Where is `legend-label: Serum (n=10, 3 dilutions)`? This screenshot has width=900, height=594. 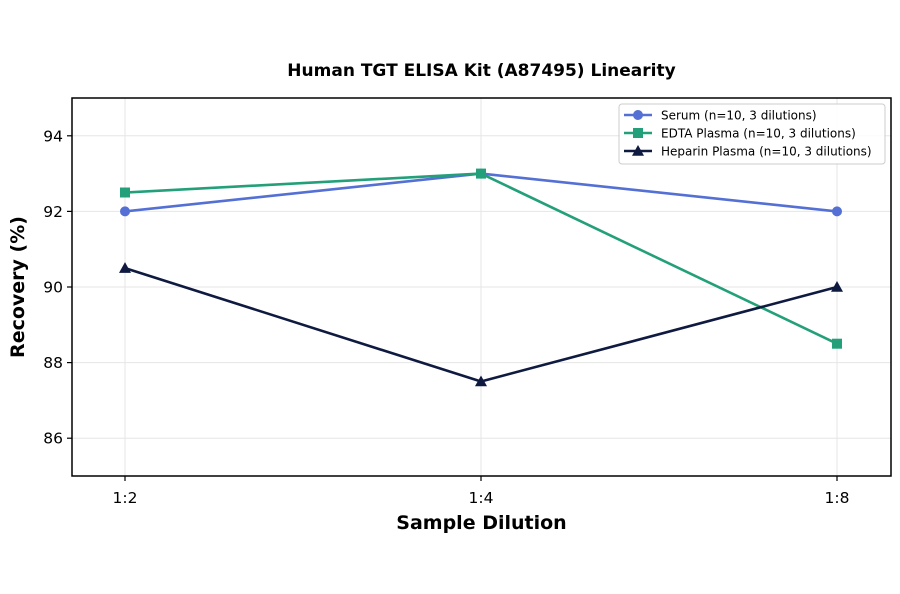 legend-label: Serum (n=10, 3 dilutions) is located at coordinates (739, 115).